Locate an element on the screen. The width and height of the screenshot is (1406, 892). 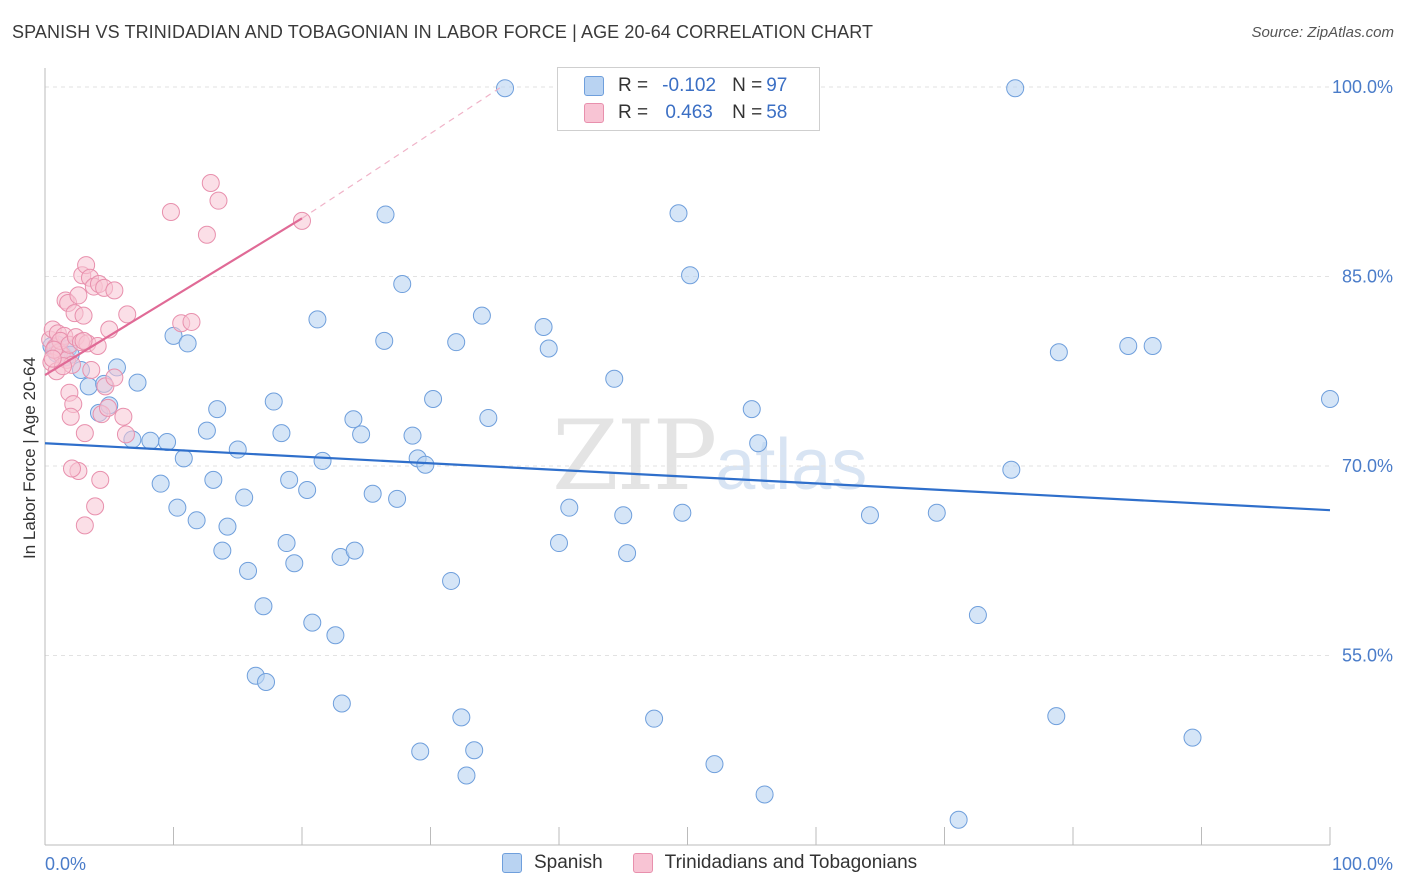
series-swatch-spanish is located at coordinates (512, 863).